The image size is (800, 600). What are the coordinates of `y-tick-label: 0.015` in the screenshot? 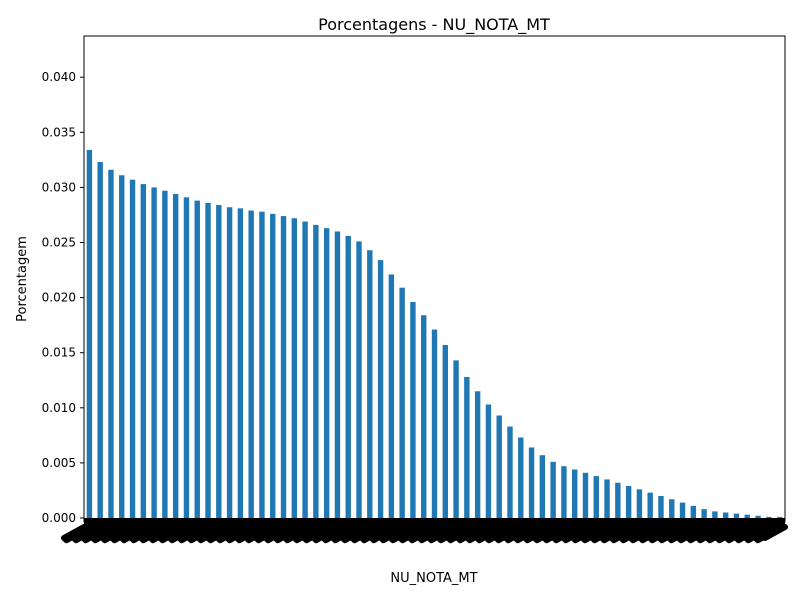 It's located at (59, 353).